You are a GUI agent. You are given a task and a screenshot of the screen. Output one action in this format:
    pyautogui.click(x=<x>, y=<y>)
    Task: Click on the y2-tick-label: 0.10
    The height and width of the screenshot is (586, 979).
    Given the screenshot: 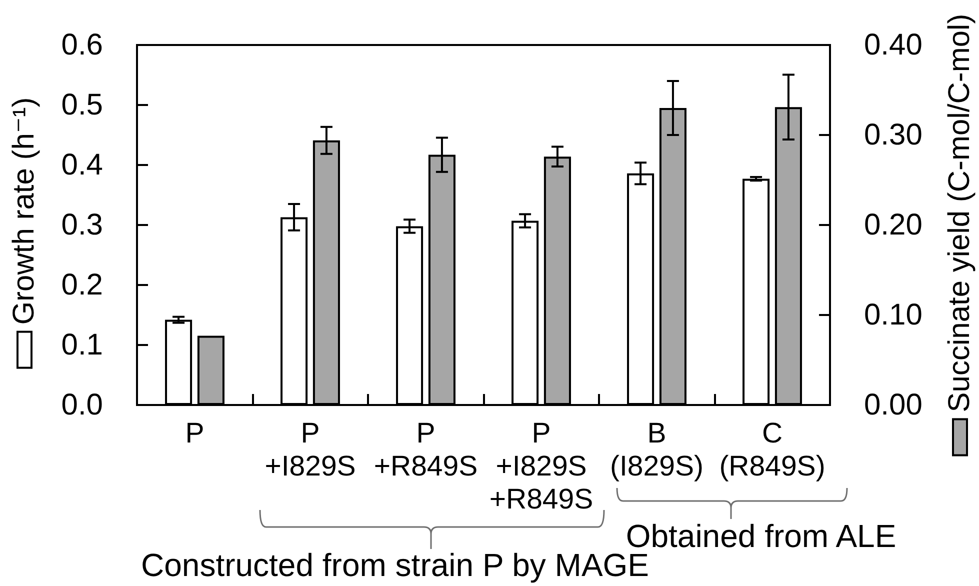 What is the action you would take?
    pyautogui.click(x=893, y=315)
    